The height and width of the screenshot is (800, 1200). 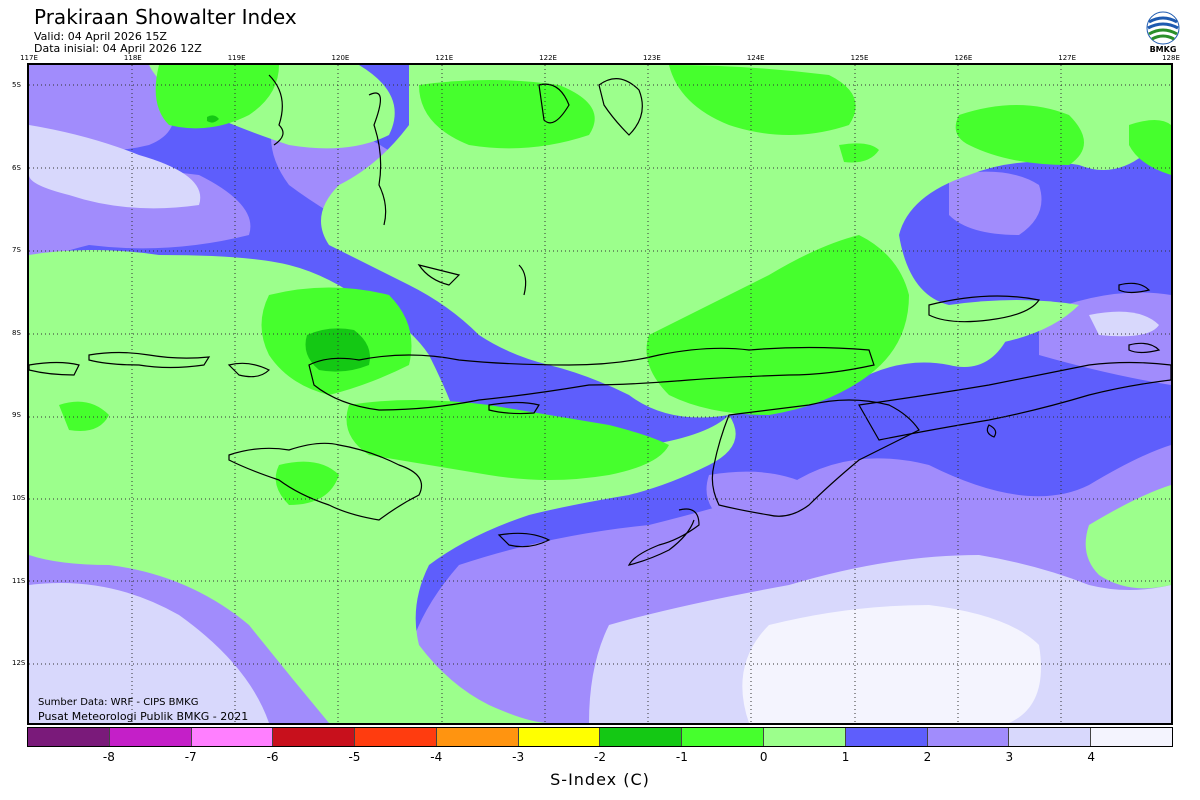 What do you see at coordinates (1009, 757) in the screenshot?
I see `colorbar-tick-label: 3` at bounding box center [1009, 757].